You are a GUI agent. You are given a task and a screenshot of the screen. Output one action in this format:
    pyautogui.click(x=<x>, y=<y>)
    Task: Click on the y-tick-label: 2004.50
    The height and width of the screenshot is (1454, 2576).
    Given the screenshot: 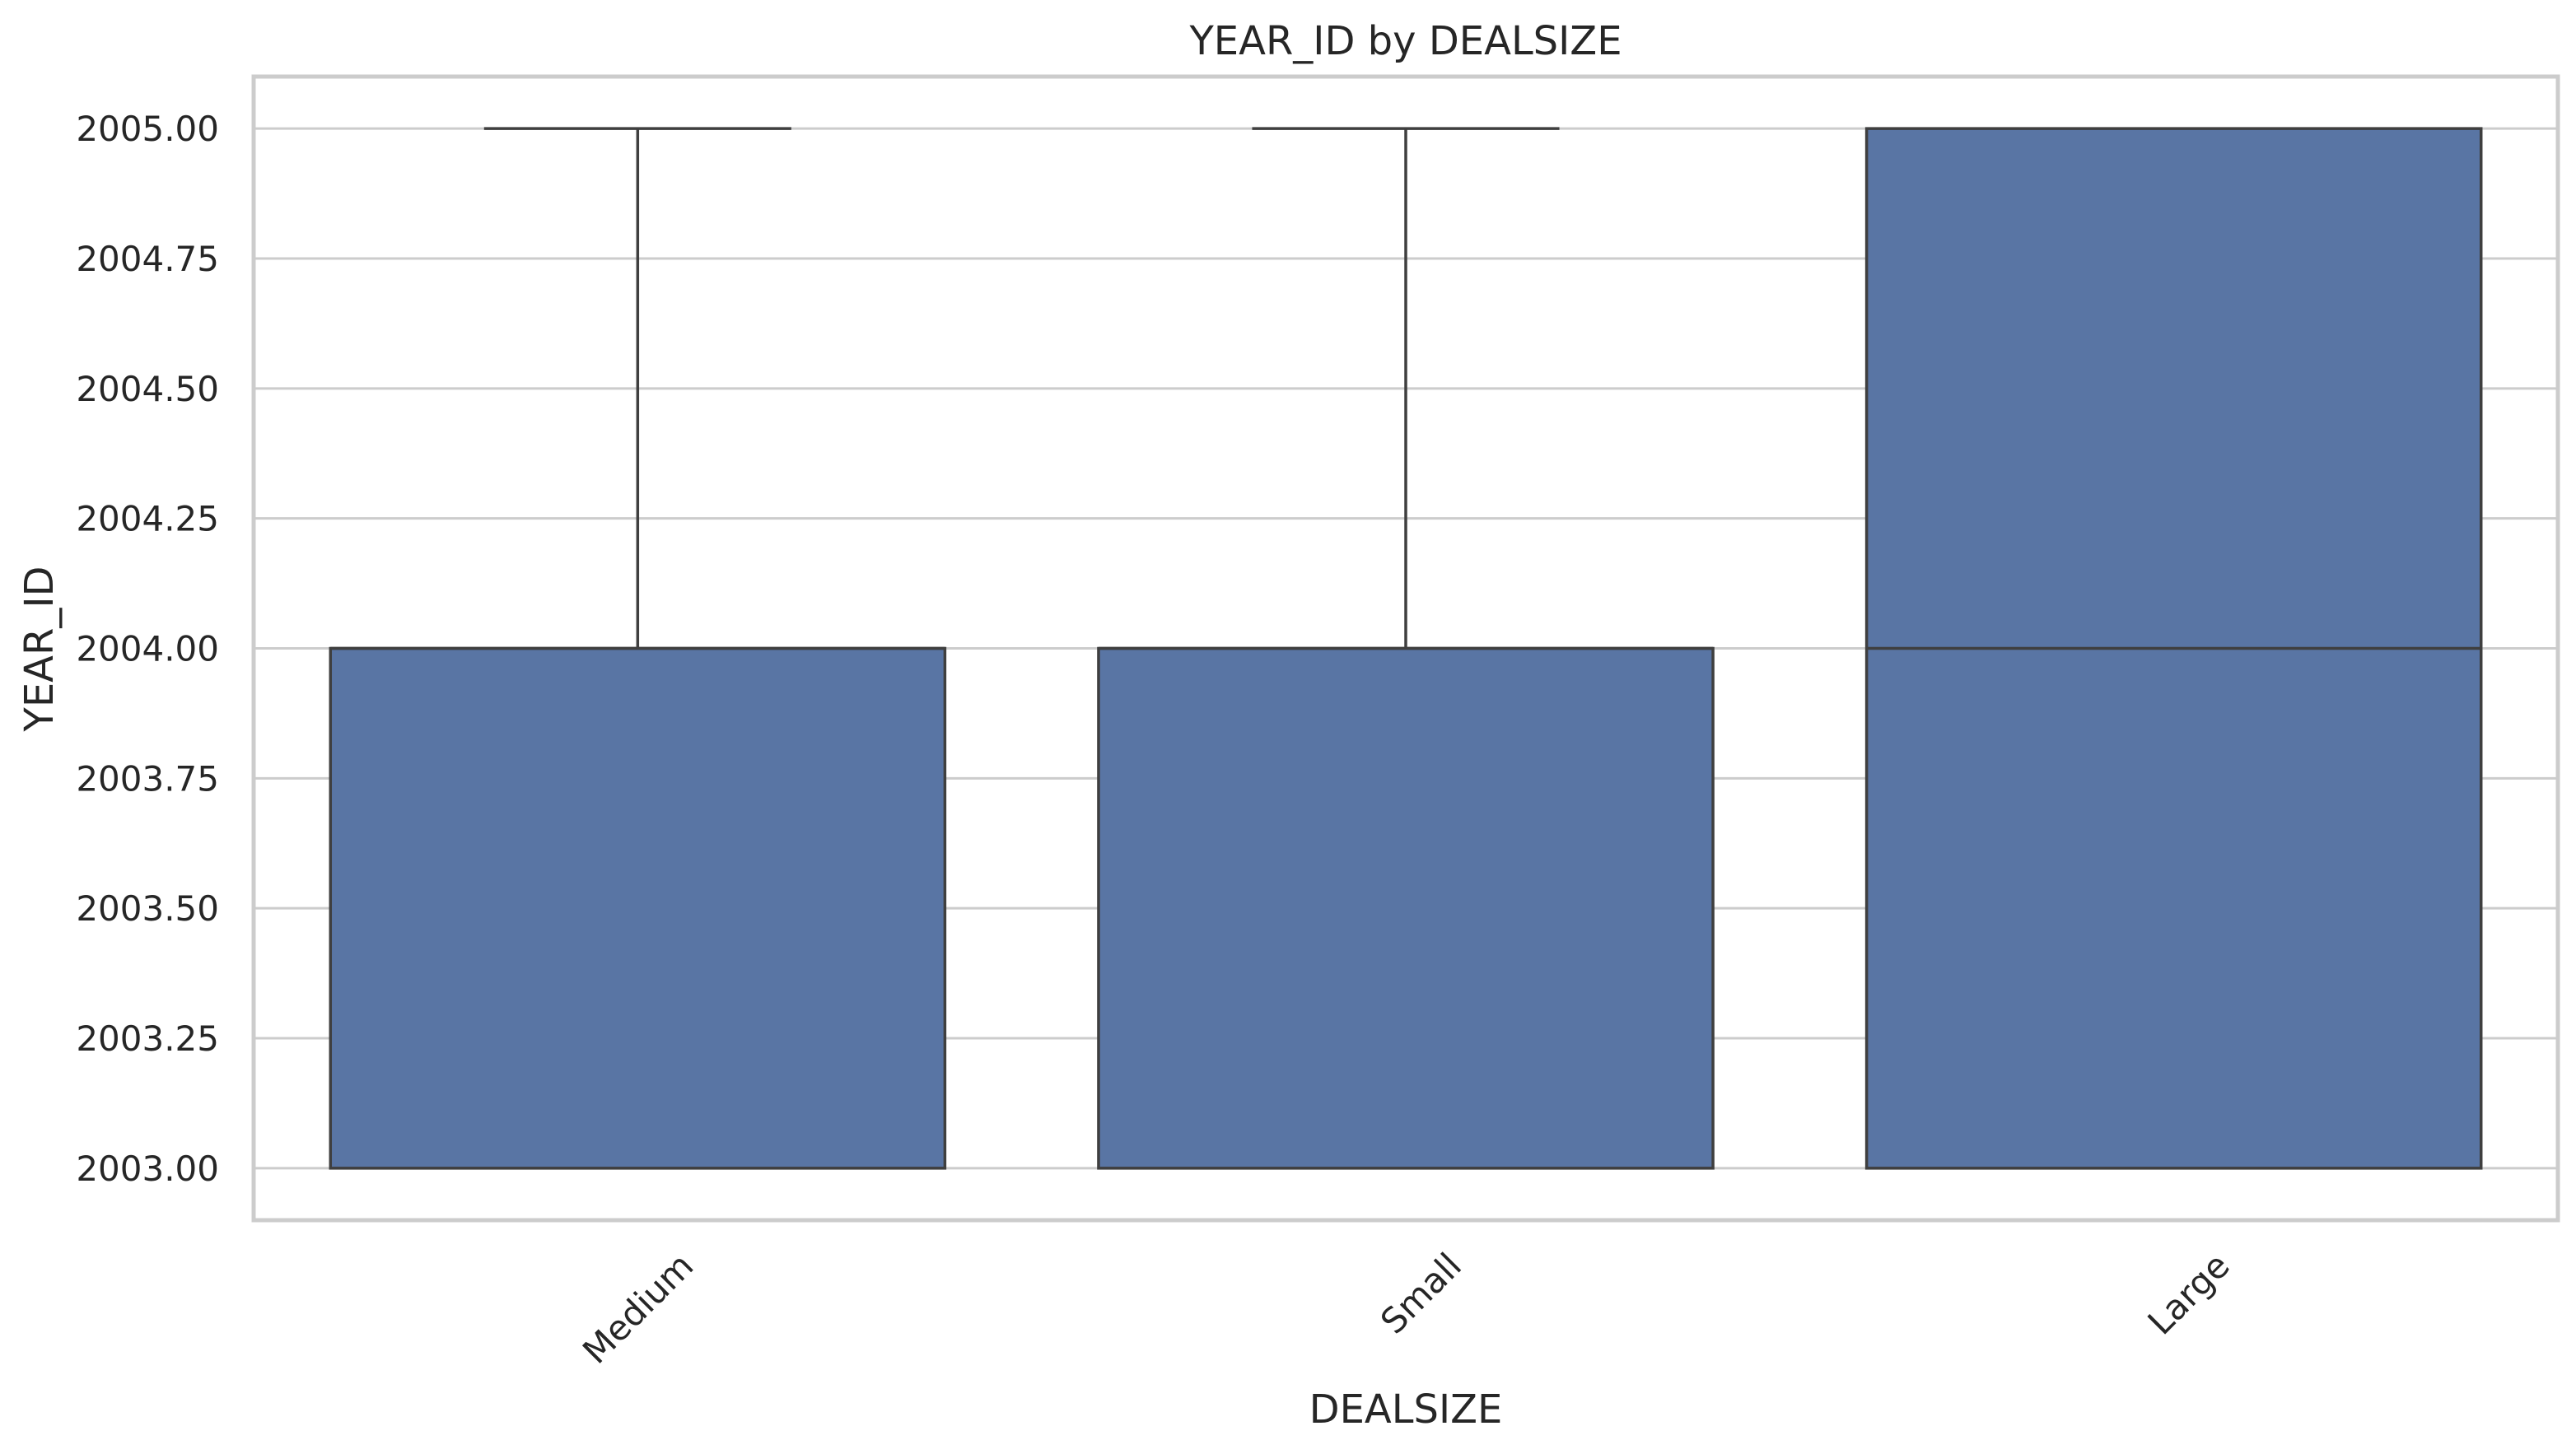 What is the action you would take?
    pyautogui.click(x=147, y=389)
    